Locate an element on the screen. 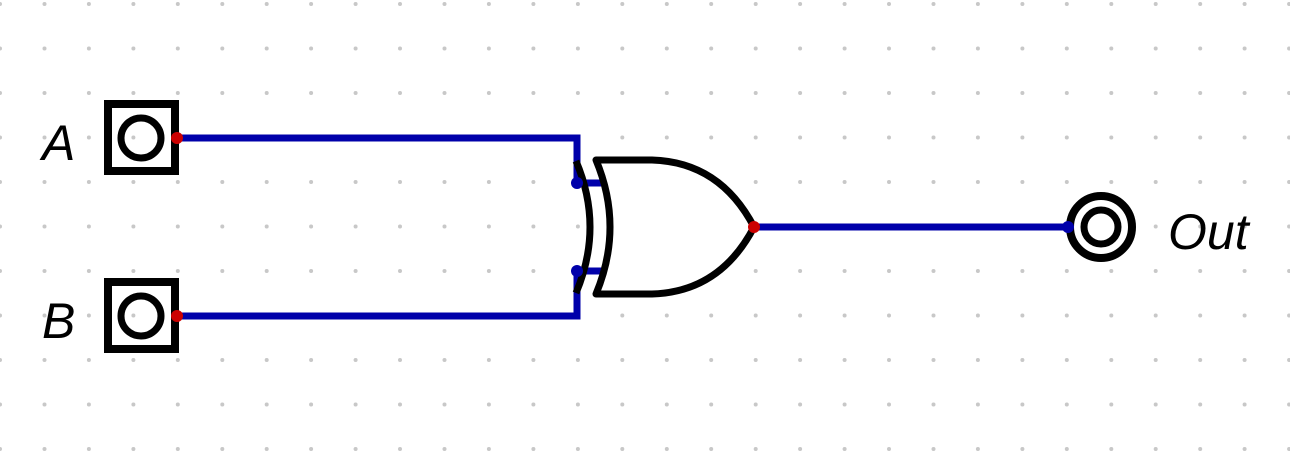 Image resolution: width=1290 pixels, height=451 pixels. input-b-label: B is located at coordinates (58, 321).